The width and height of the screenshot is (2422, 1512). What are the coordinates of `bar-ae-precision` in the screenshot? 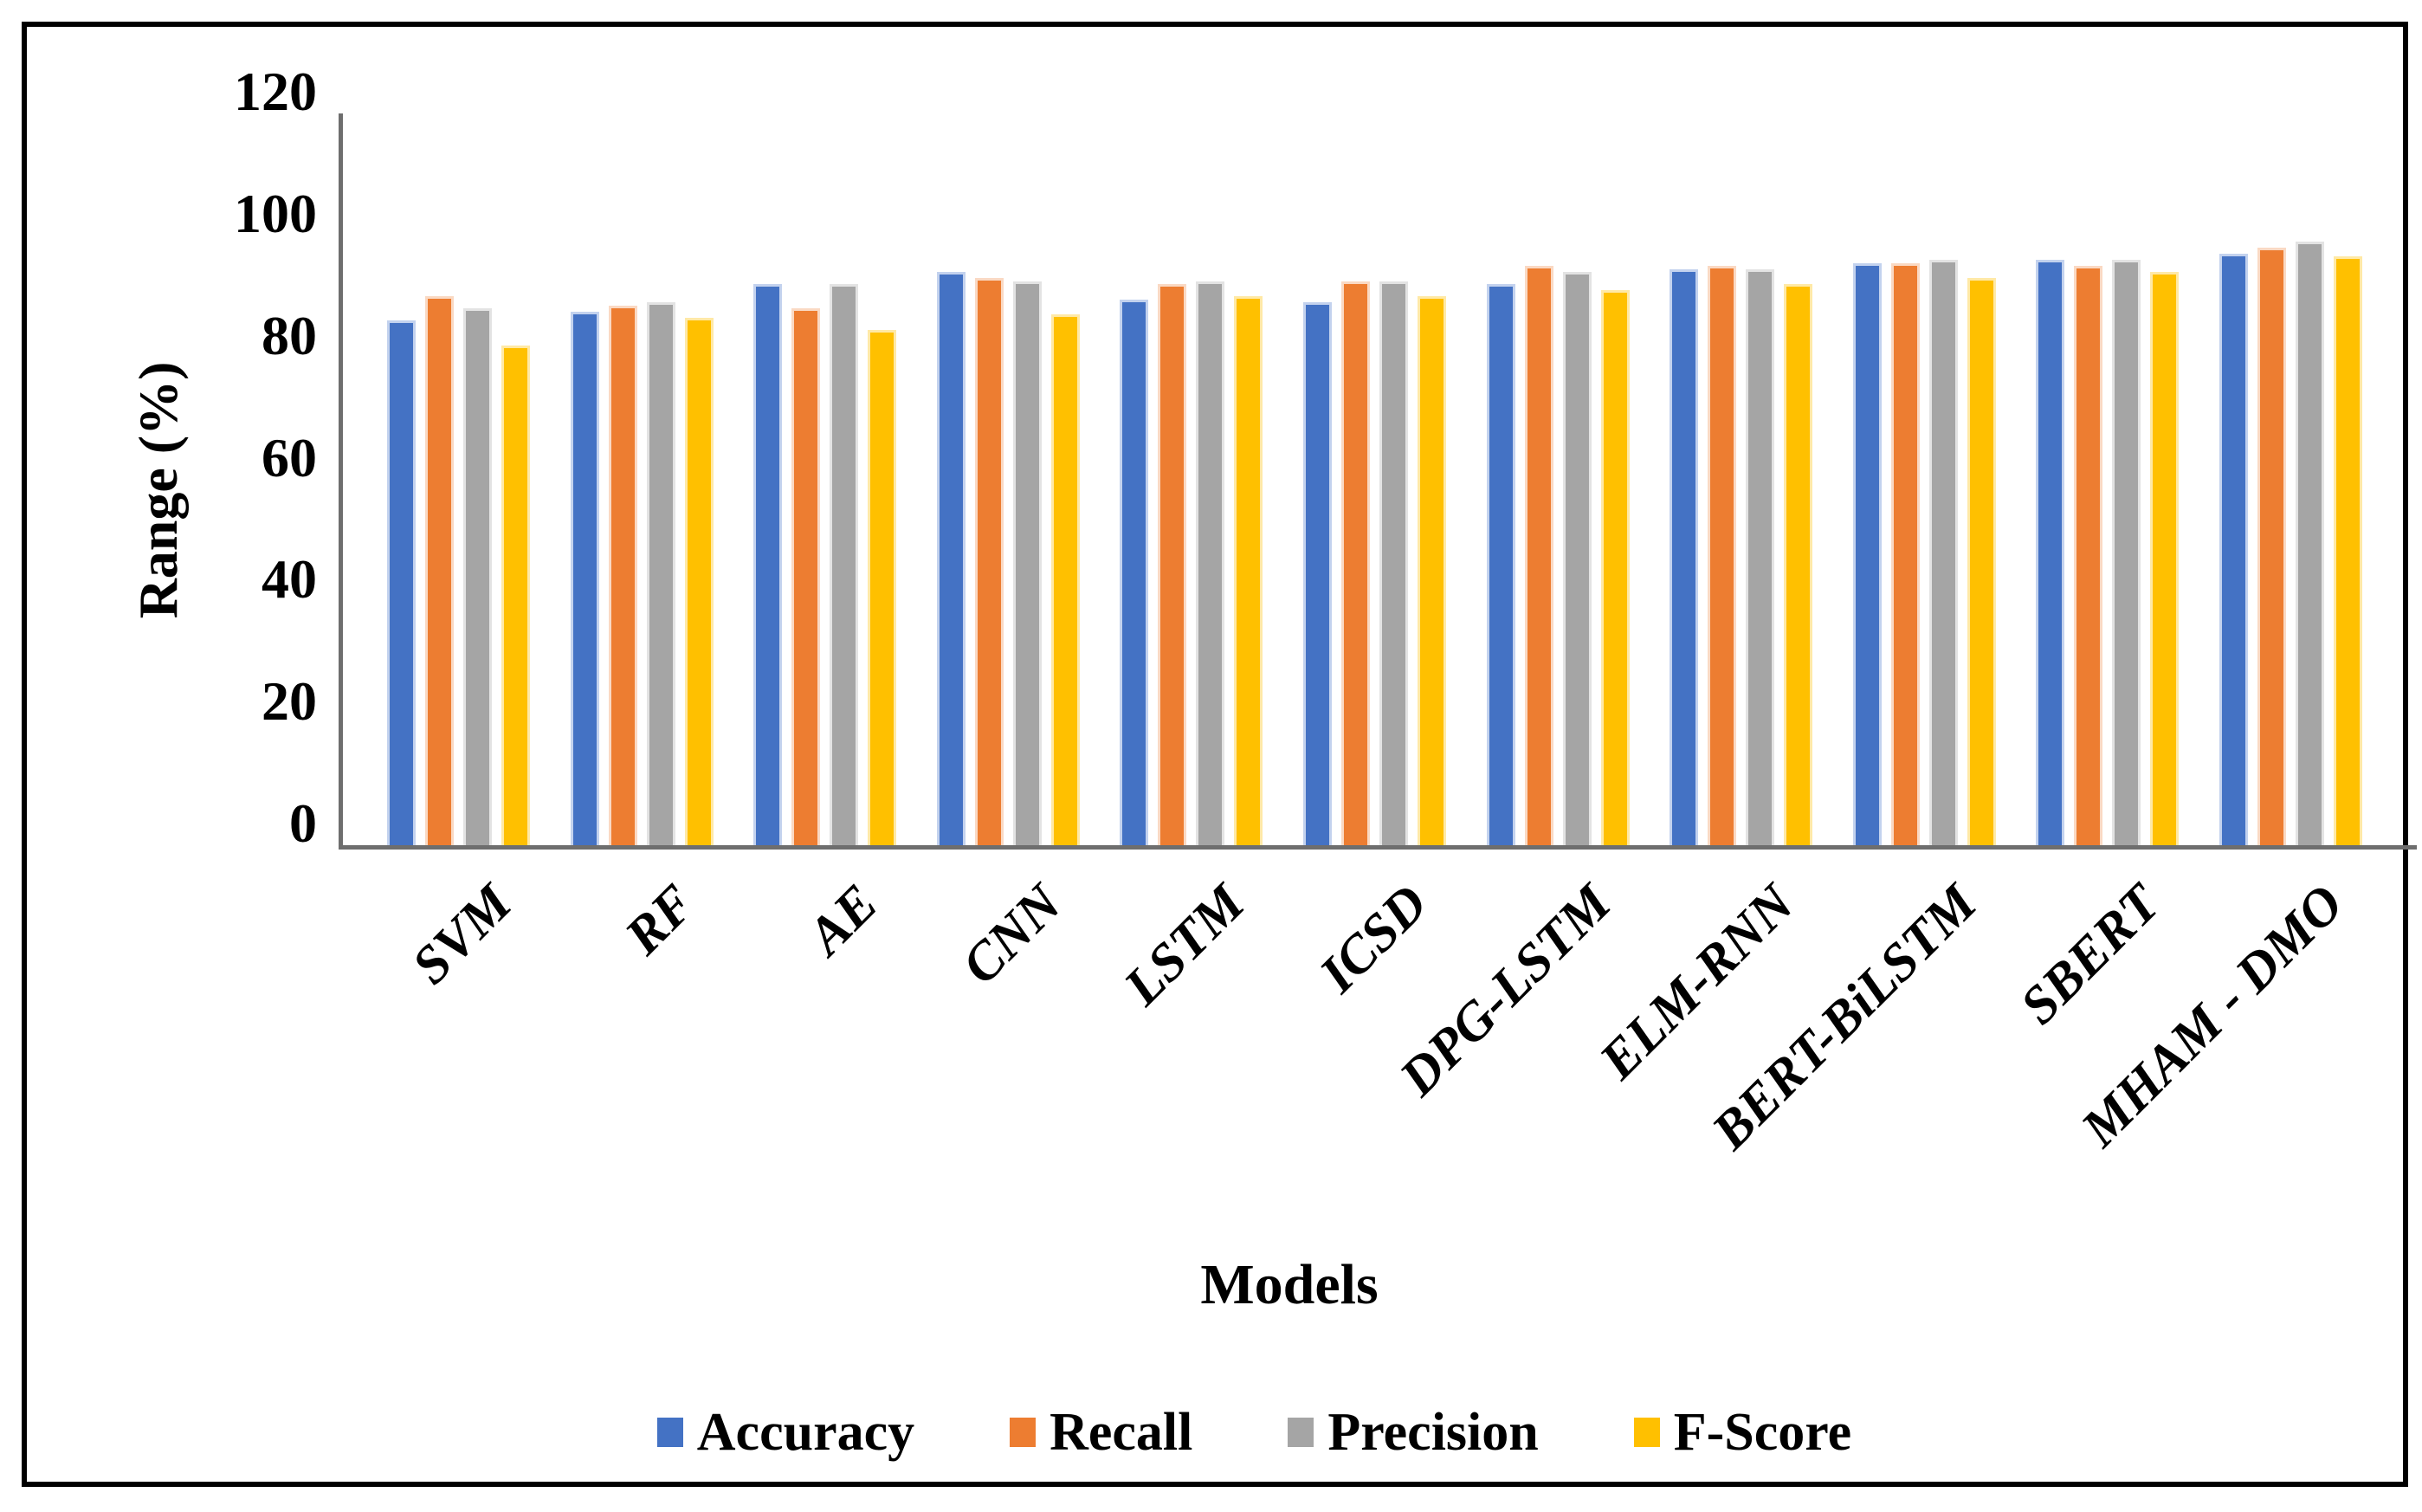 It's located at (844, 564).